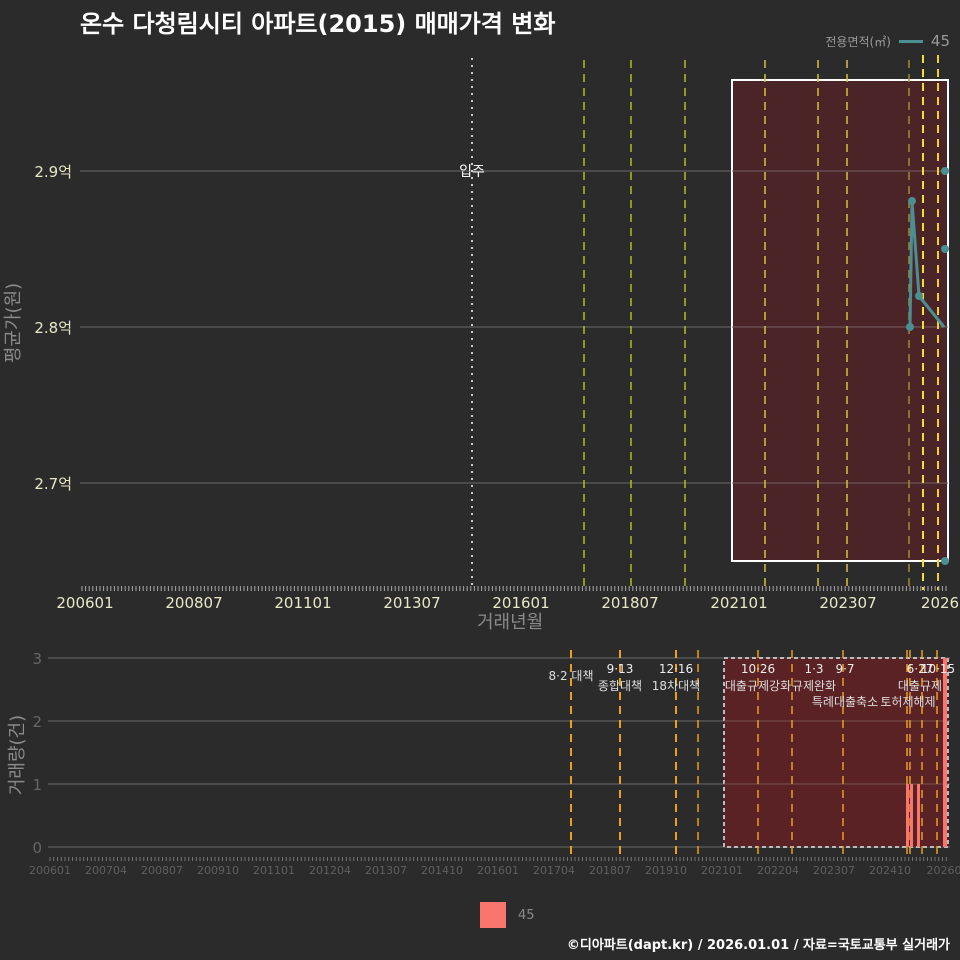  Describe the element at coordinates (520, 603) in the screenshot. I see `price-x-tick: 201601` at that location.